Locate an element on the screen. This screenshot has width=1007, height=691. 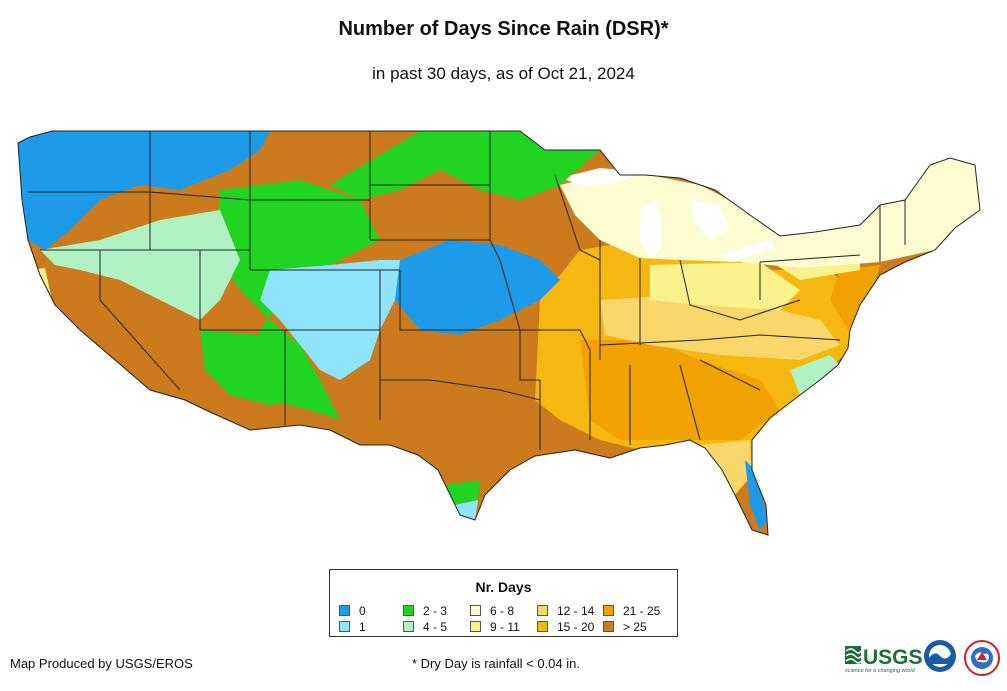
legend-label: 1 is located at coordinates (362, 627).